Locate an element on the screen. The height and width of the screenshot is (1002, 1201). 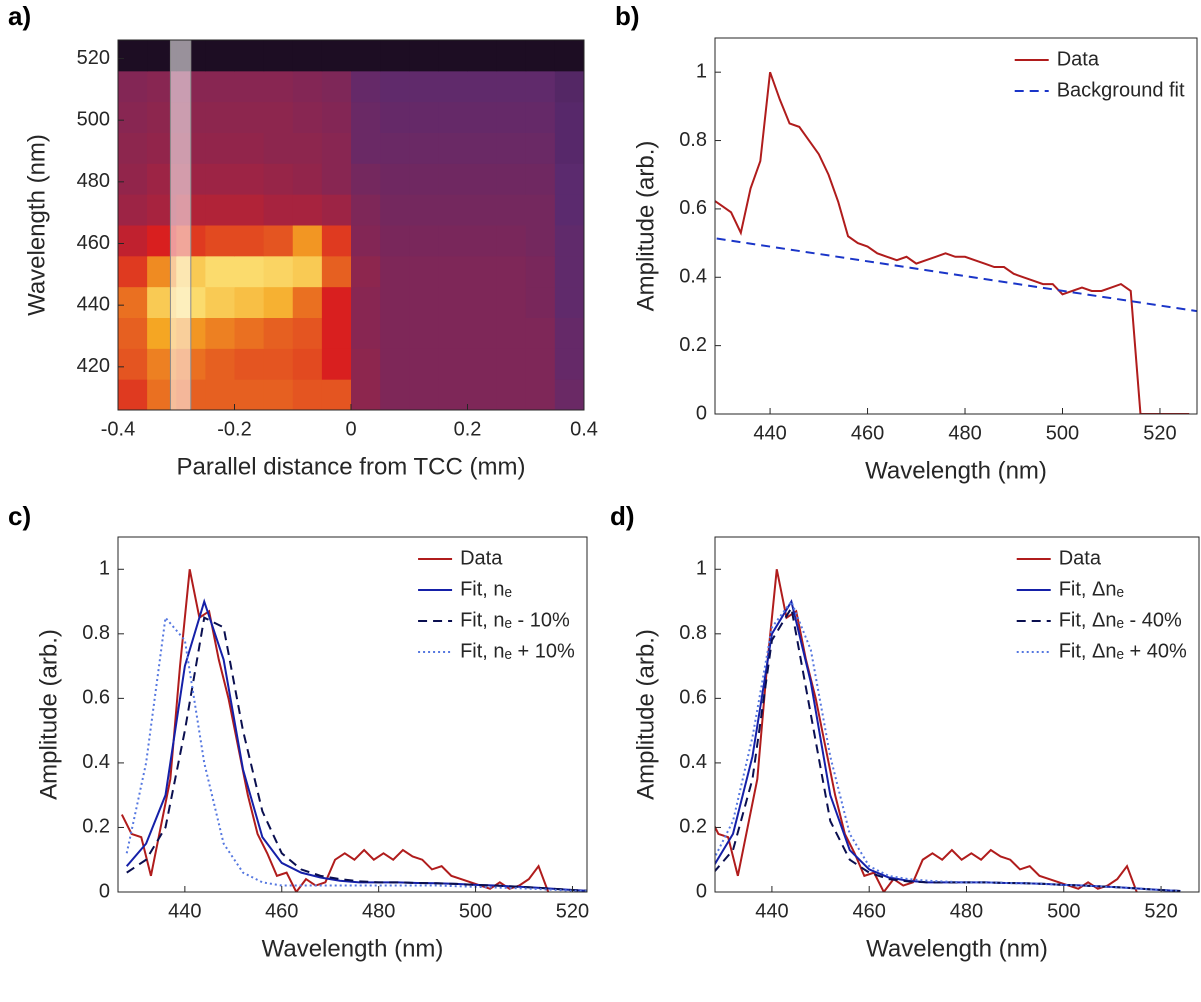
legend-label: Fit, Δnₑ is located at coordinates (1091, 589).